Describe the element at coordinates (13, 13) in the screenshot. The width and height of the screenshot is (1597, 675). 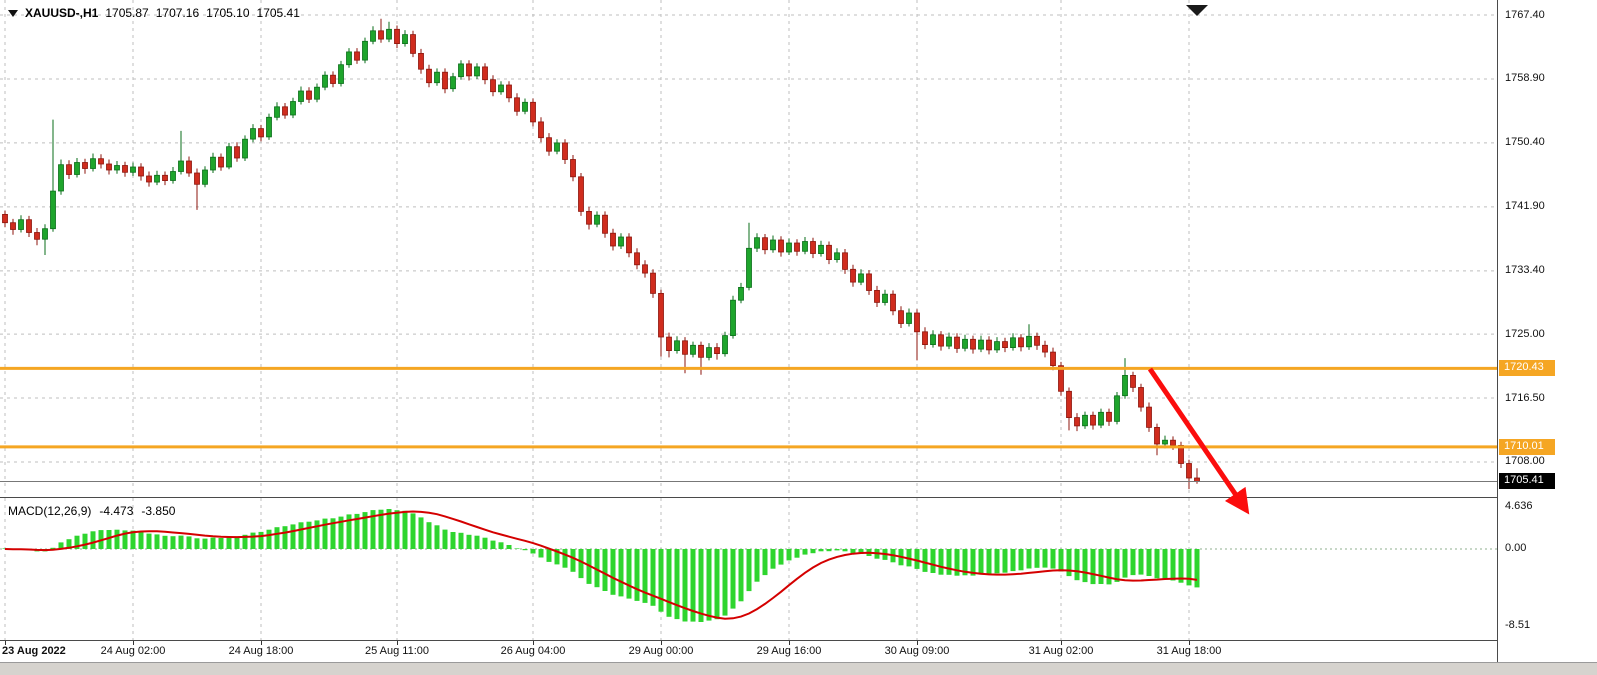
I see `symbol-dropdown-icon` at that location.